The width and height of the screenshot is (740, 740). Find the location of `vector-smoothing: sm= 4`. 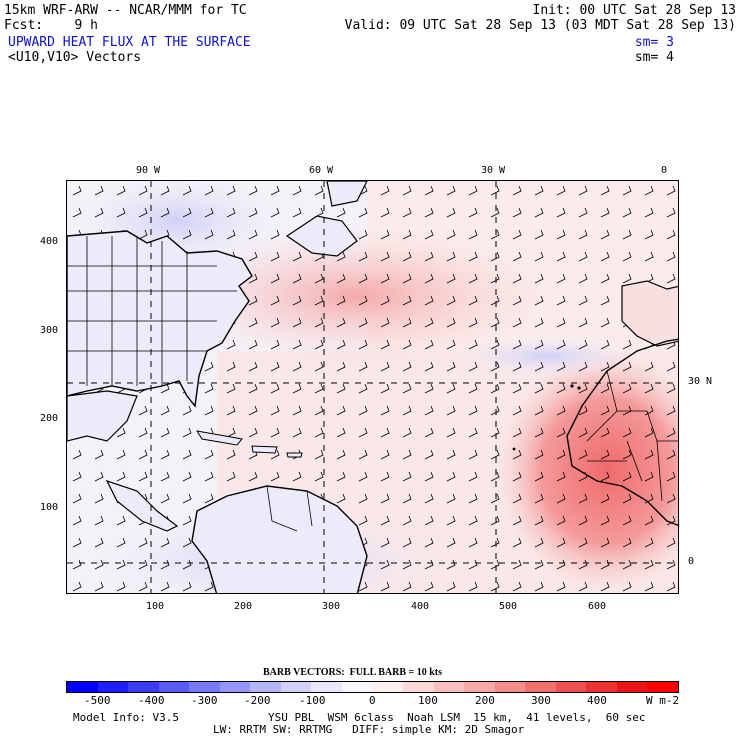

vector-smoothing: sm= 4 is located at coordinates (654, 57).